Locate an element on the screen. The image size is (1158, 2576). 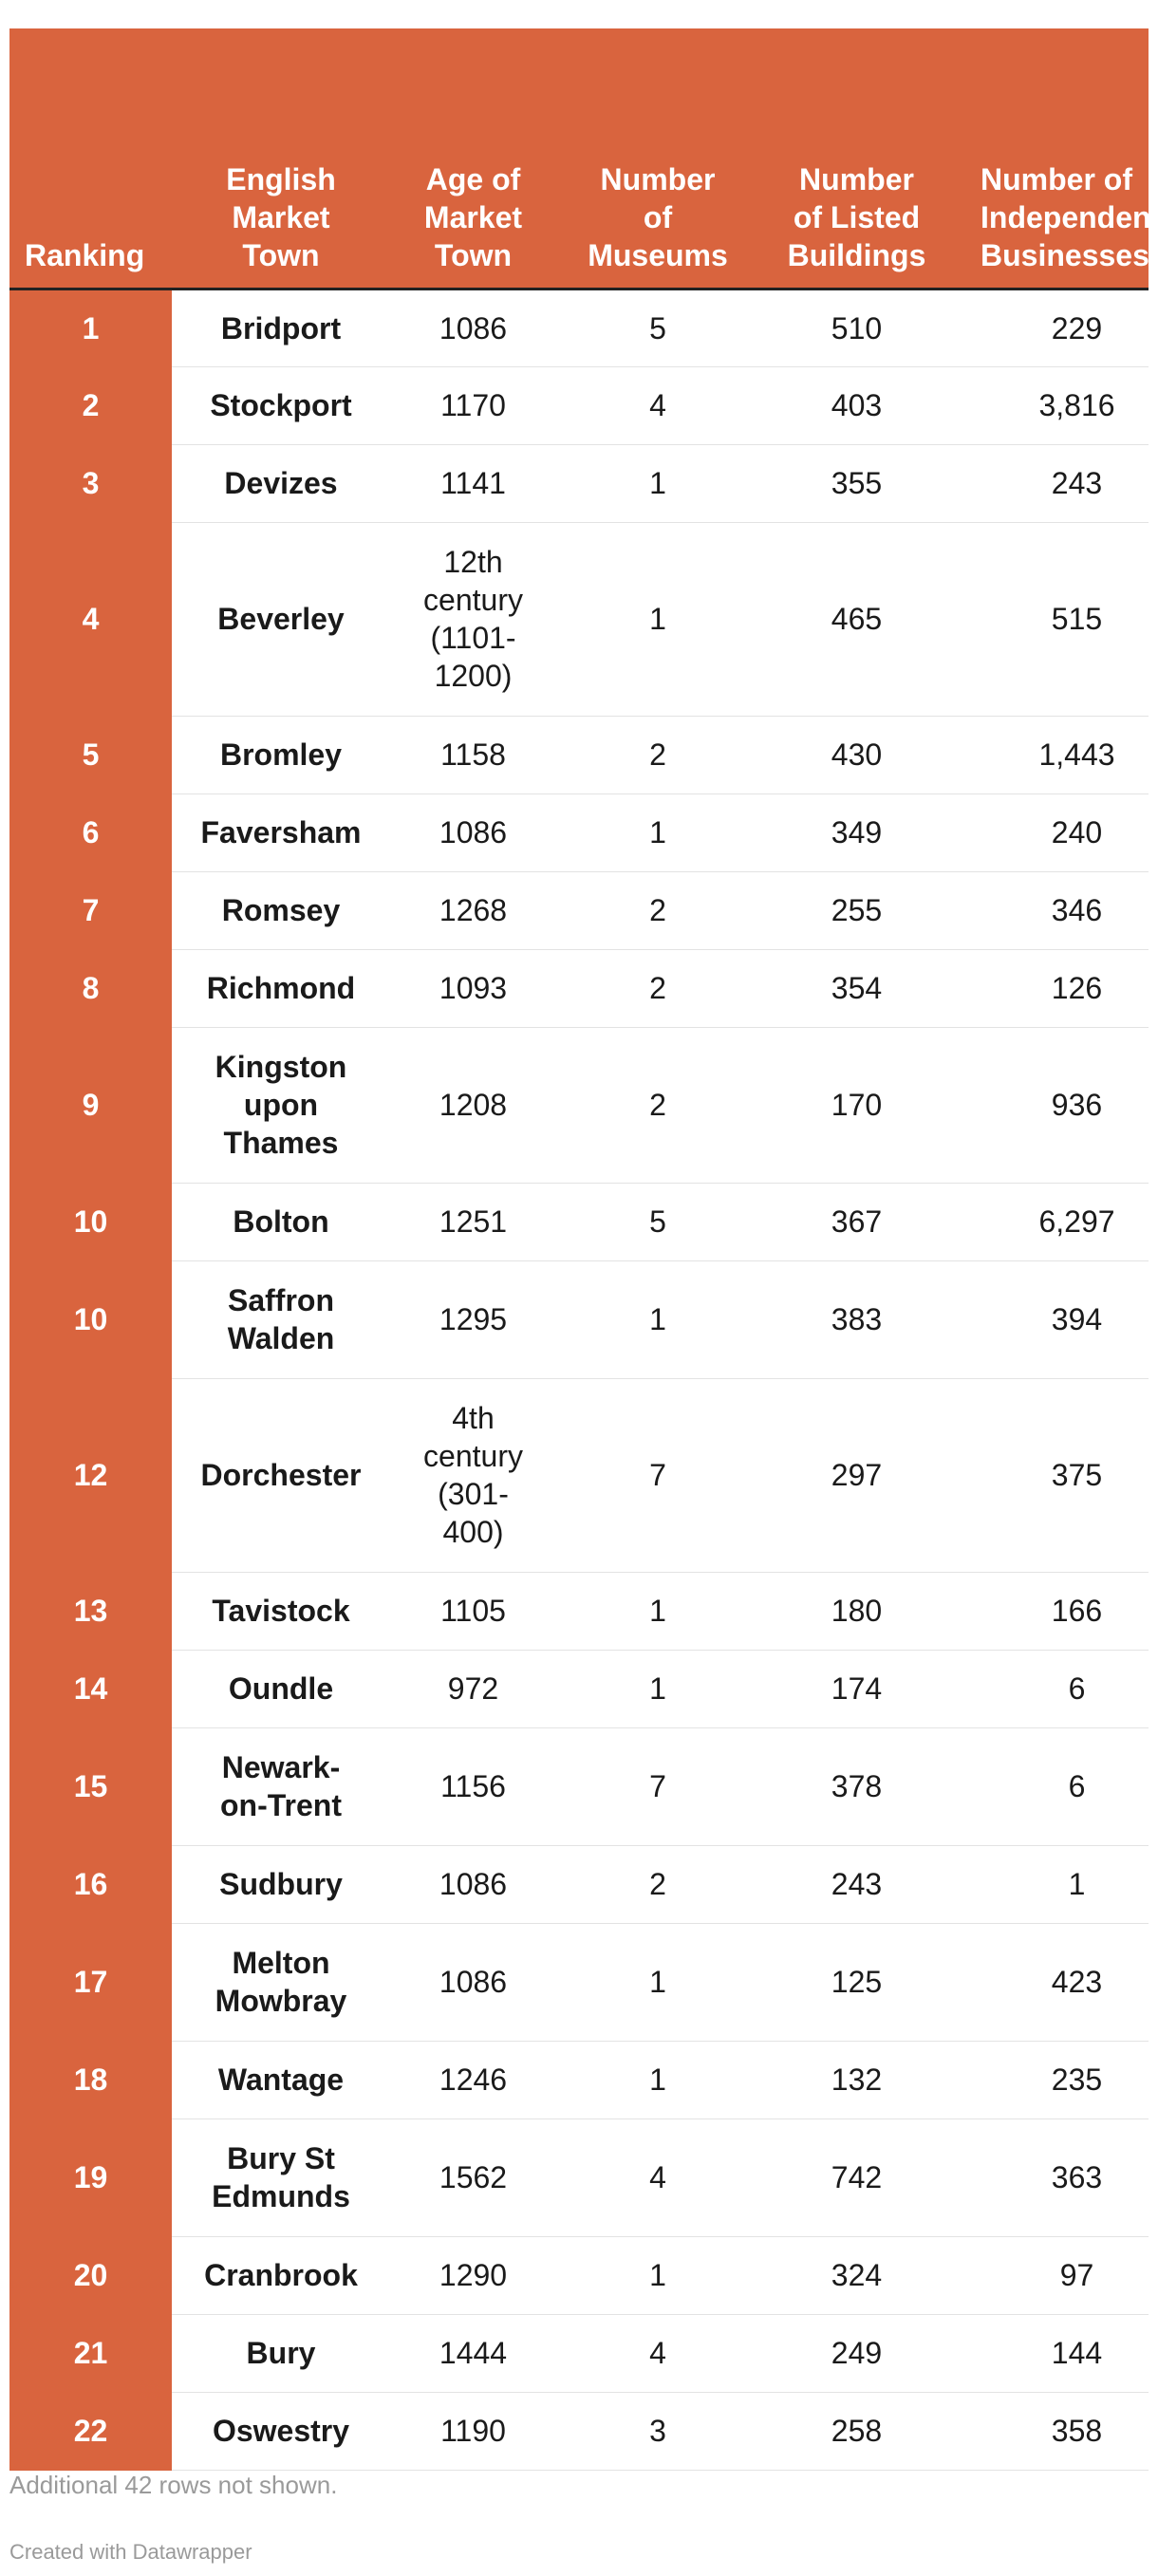
ranking-cell: 19 is located at coordinates (90, 2178).